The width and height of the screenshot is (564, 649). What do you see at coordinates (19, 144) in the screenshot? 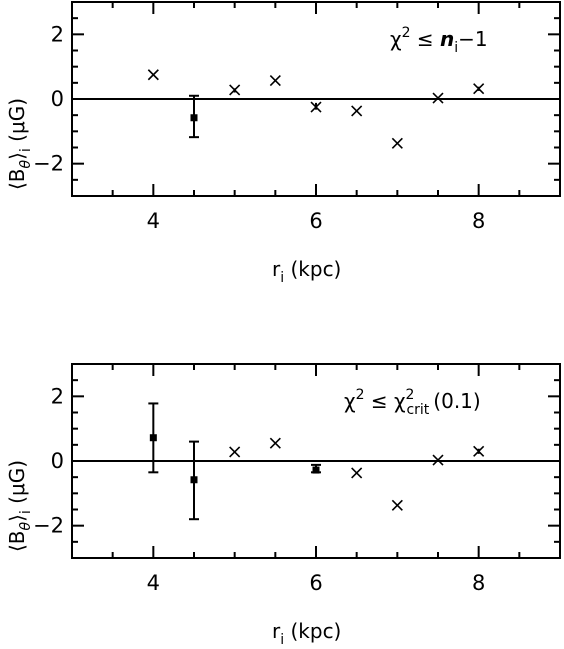
I see `y-axis-label-top: ⟨Bθ⟩i (μG)` at bounding box center [19, 144].